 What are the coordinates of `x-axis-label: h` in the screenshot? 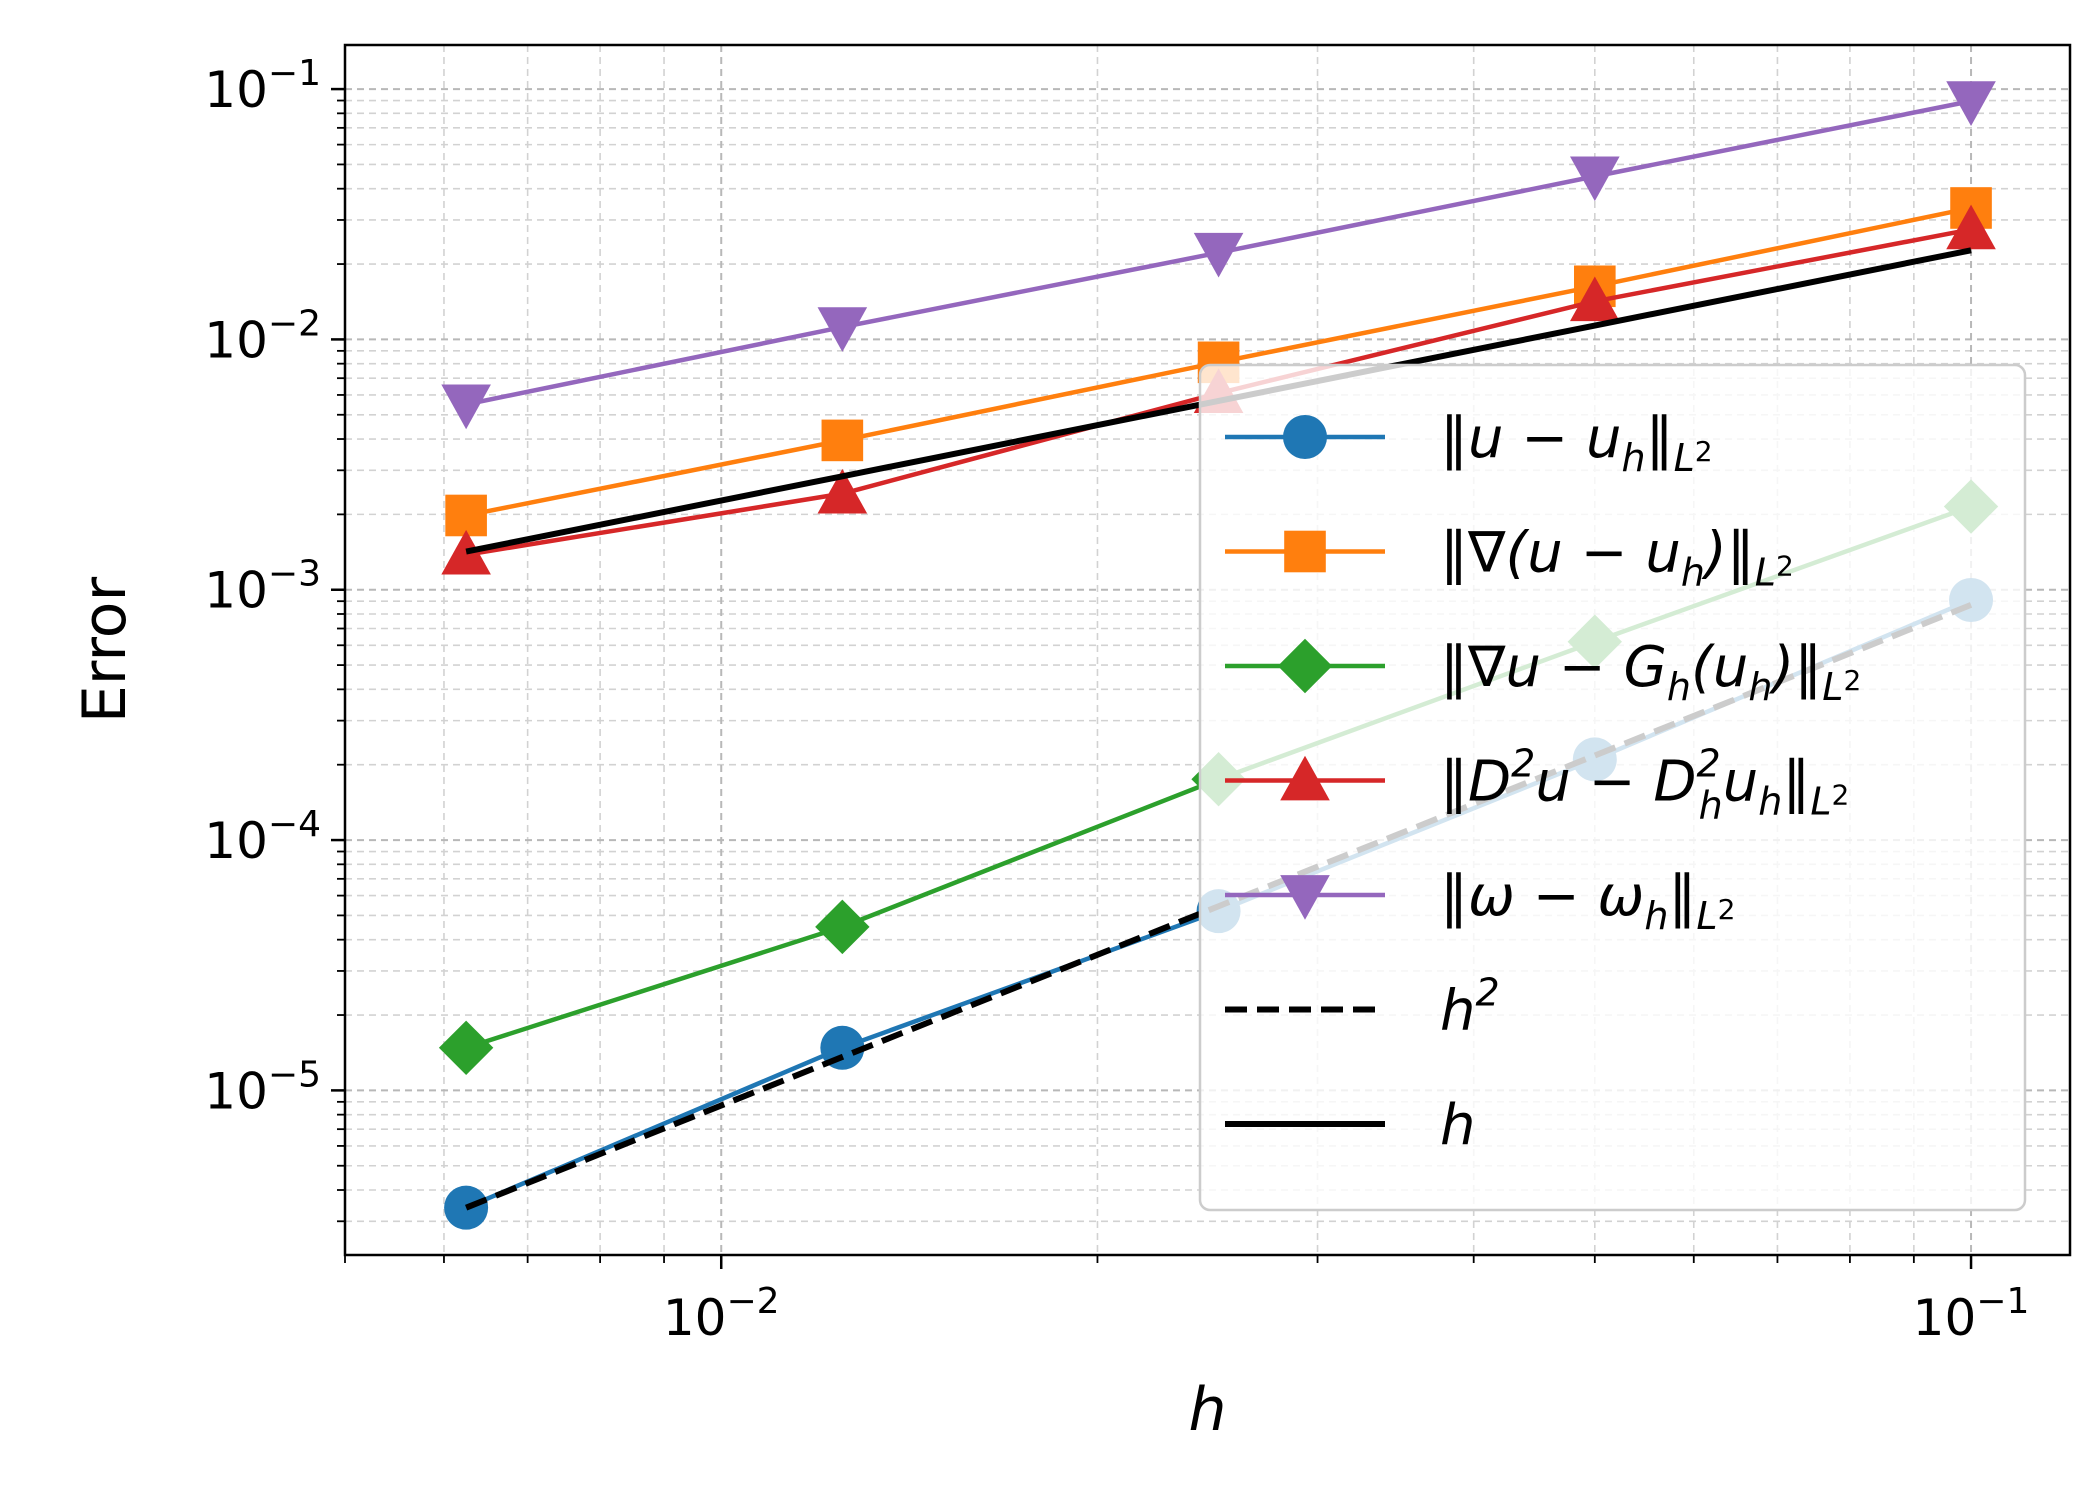 It's located at (1207, 1410).